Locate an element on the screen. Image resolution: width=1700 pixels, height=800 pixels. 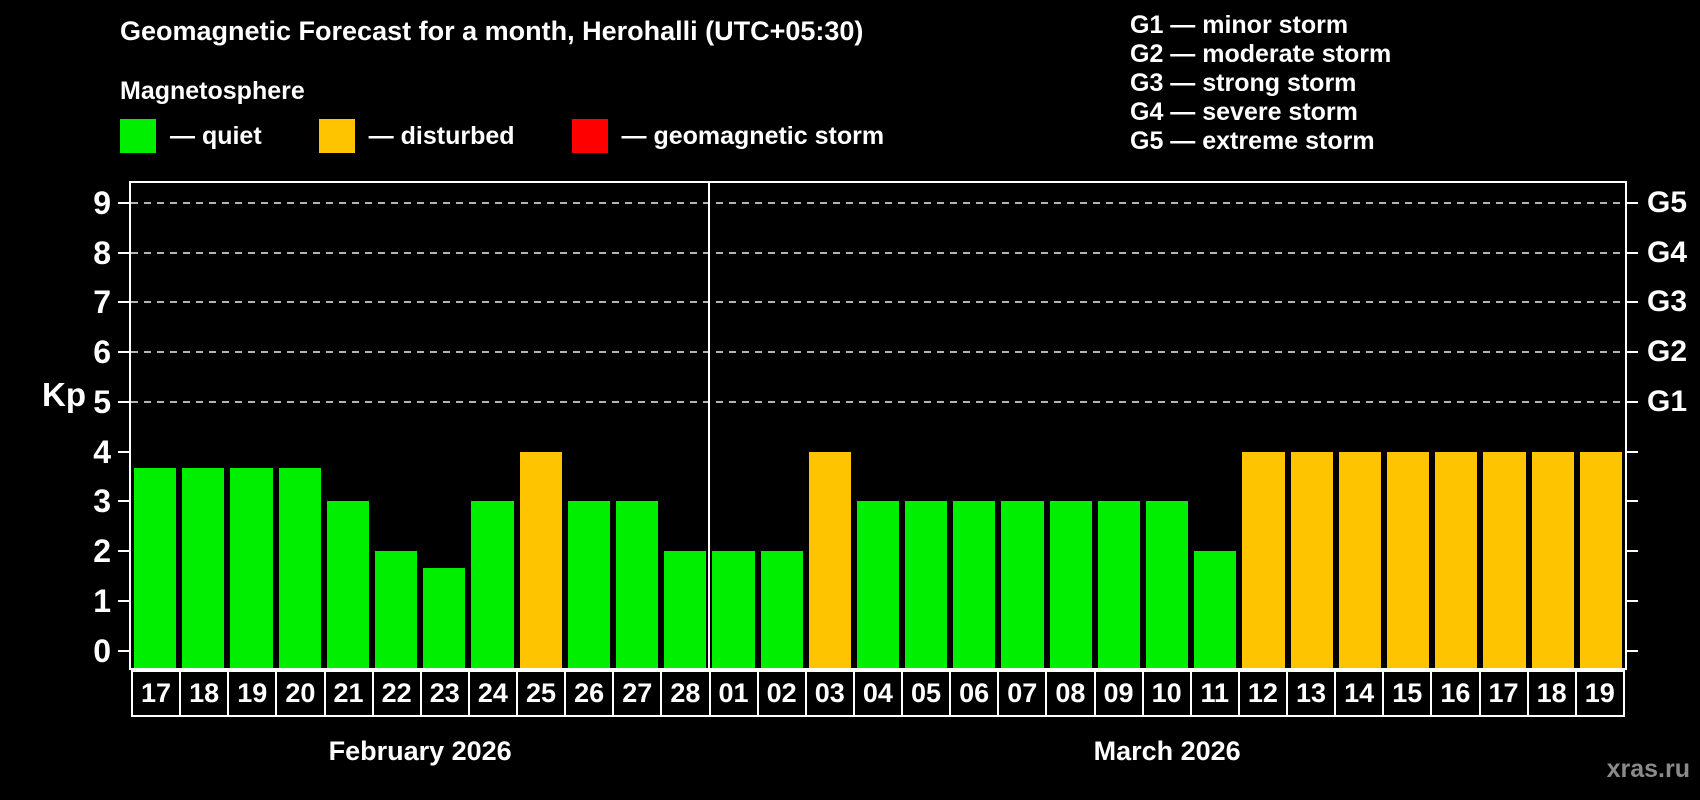
disturbed-swatch is located at coordinates (336, 136).